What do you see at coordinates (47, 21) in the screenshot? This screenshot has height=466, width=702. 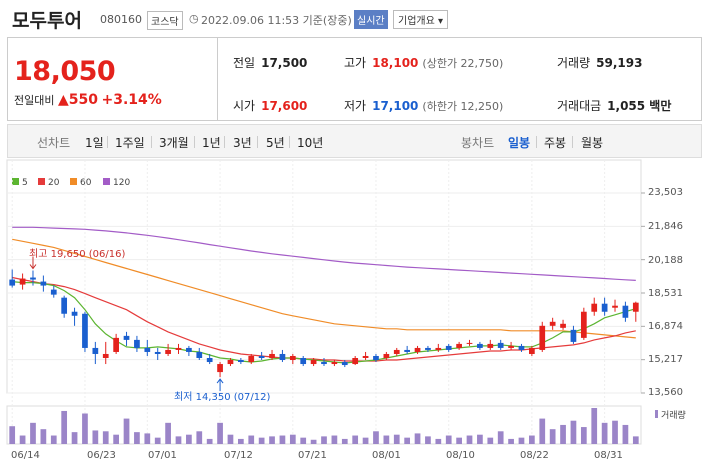 I see `stock-name: 모두투어` at bounding box center [47, 21].